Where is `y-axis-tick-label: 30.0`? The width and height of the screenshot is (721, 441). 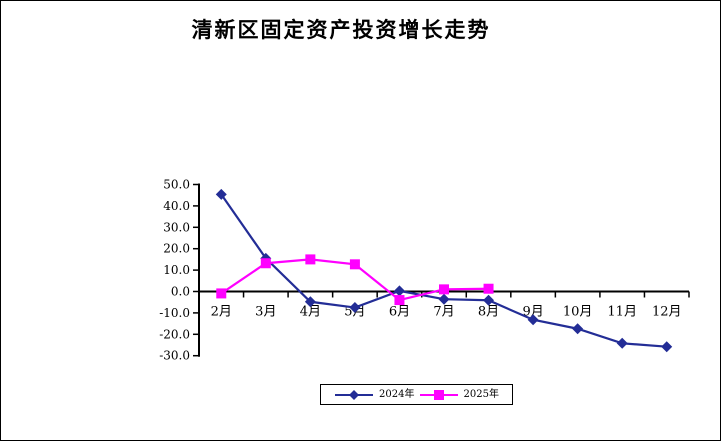
y-axis-tick-label: 30.0 is located at coordinates (176, 227).